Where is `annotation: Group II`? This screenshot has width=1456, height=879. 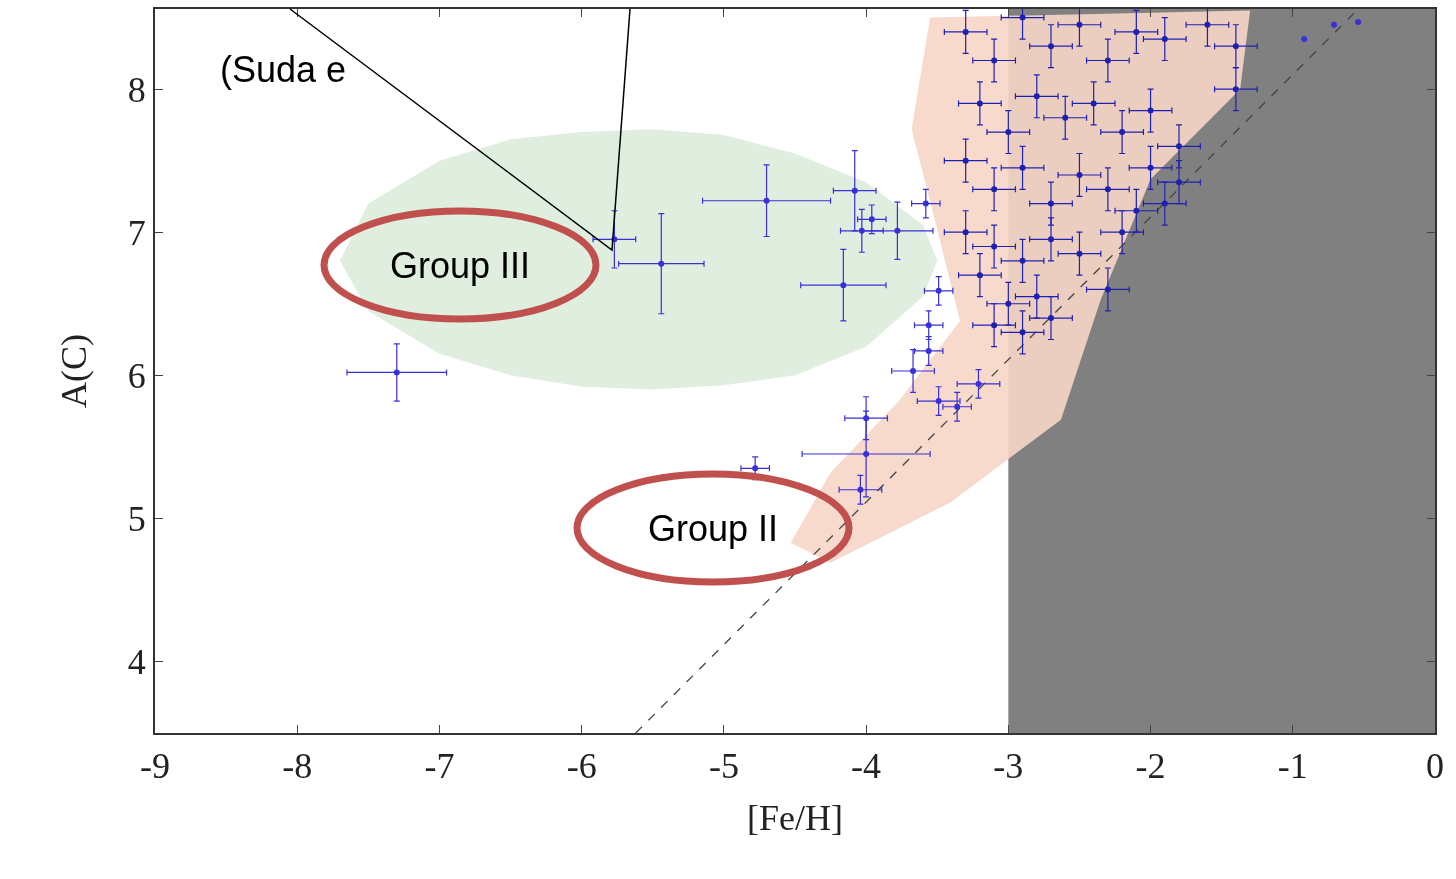
annotation: Group II is located at coordinates (713, 528).